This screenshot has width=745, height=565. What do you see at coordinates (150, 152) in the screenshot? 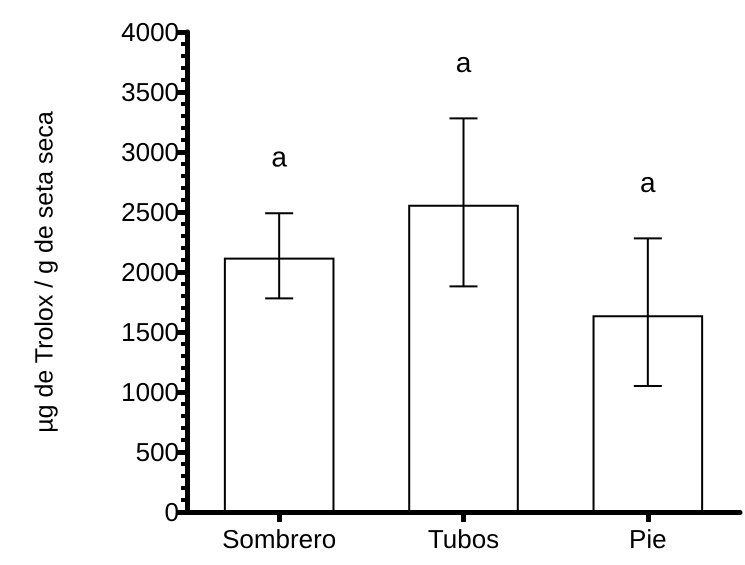
I see `y-tick-label: 3000` at bounding box center [150, 152].